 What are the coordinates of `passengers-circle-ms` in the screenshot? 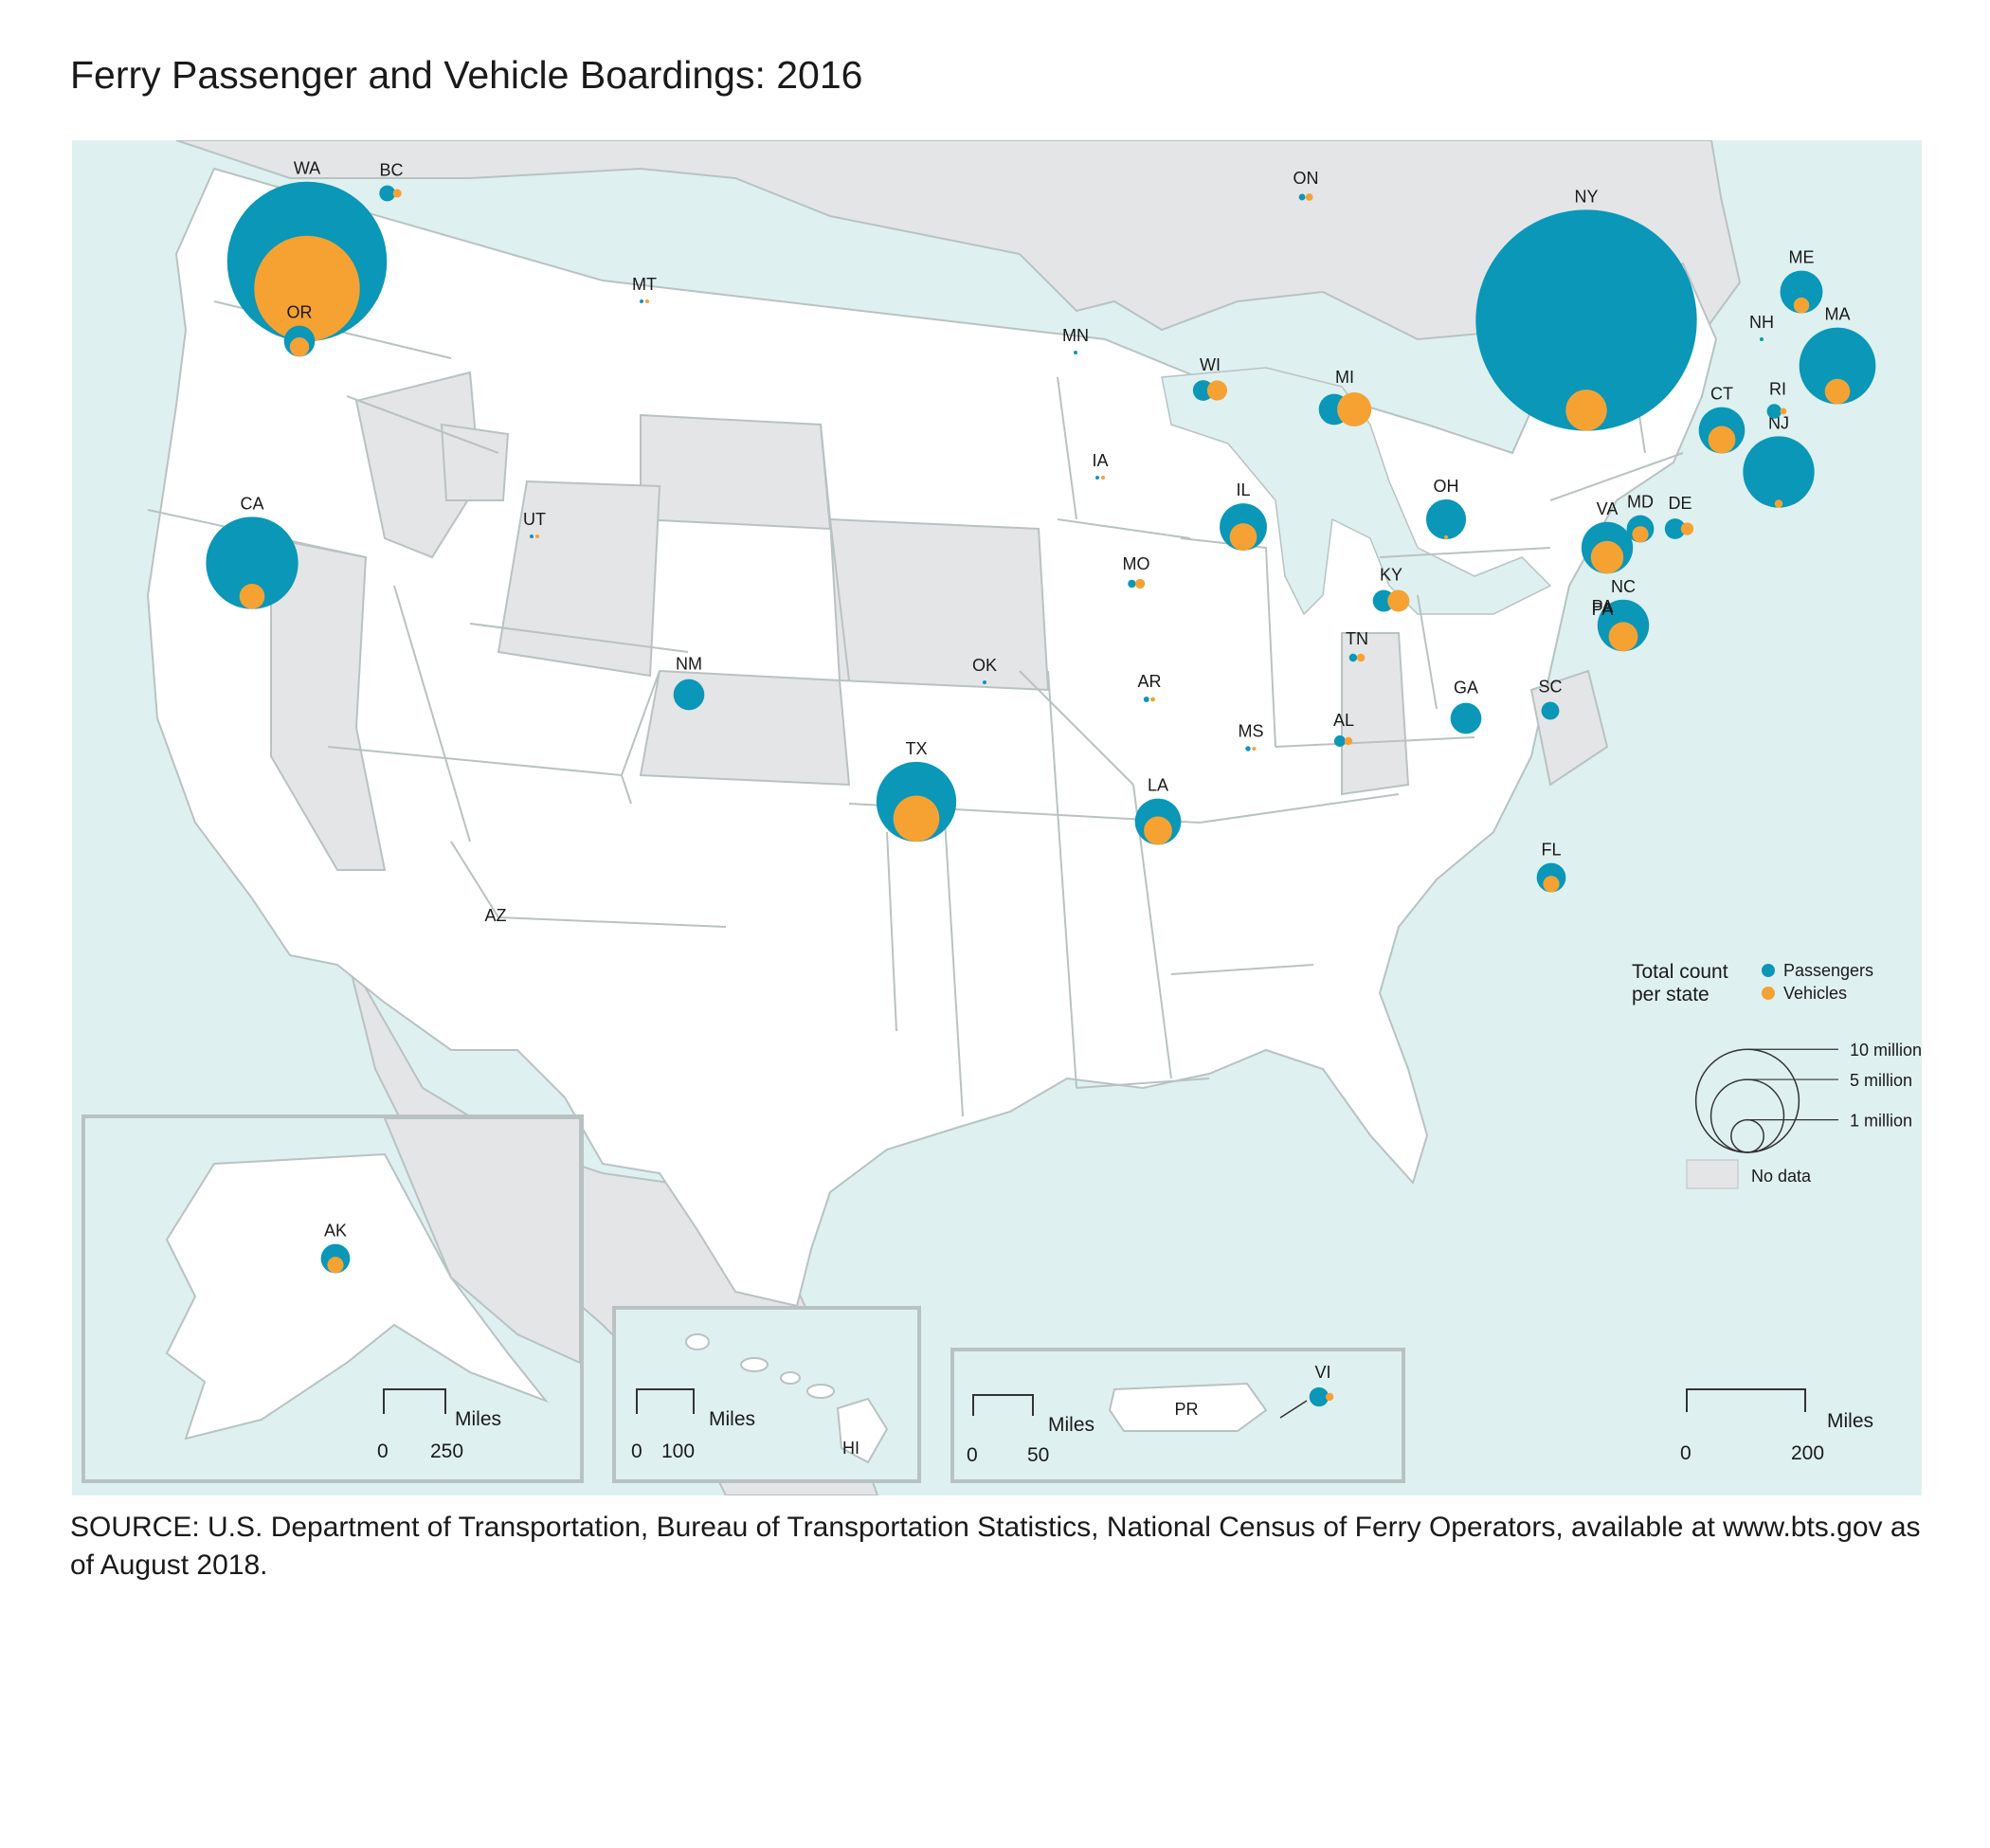 It's located at (1248, 749).